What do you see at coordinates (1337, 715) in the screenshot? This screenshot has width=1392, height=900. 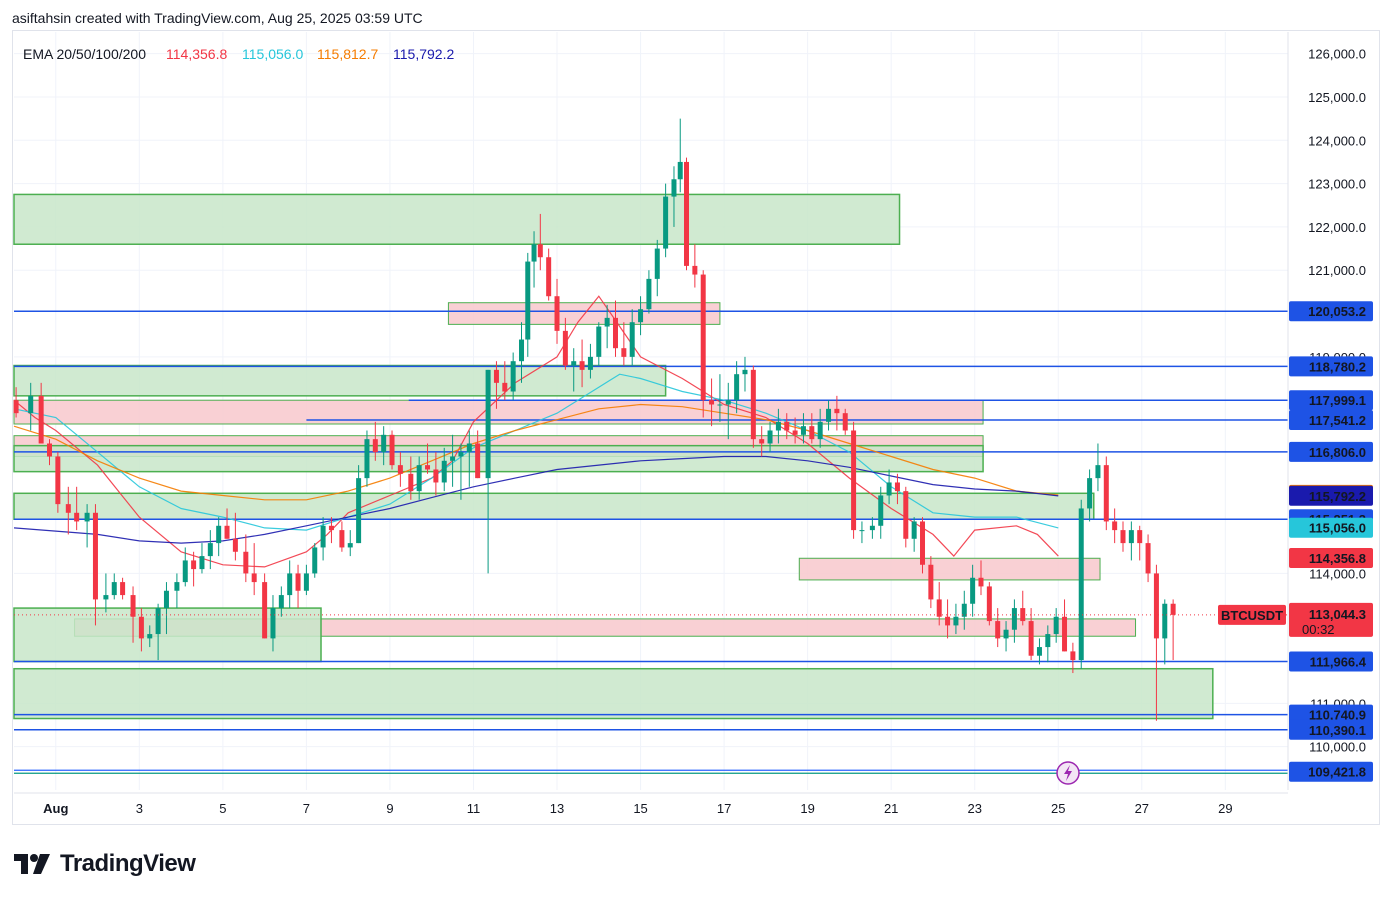 I see `level-price-label-text: 110,740.9` at bounding box center [1337, 715].